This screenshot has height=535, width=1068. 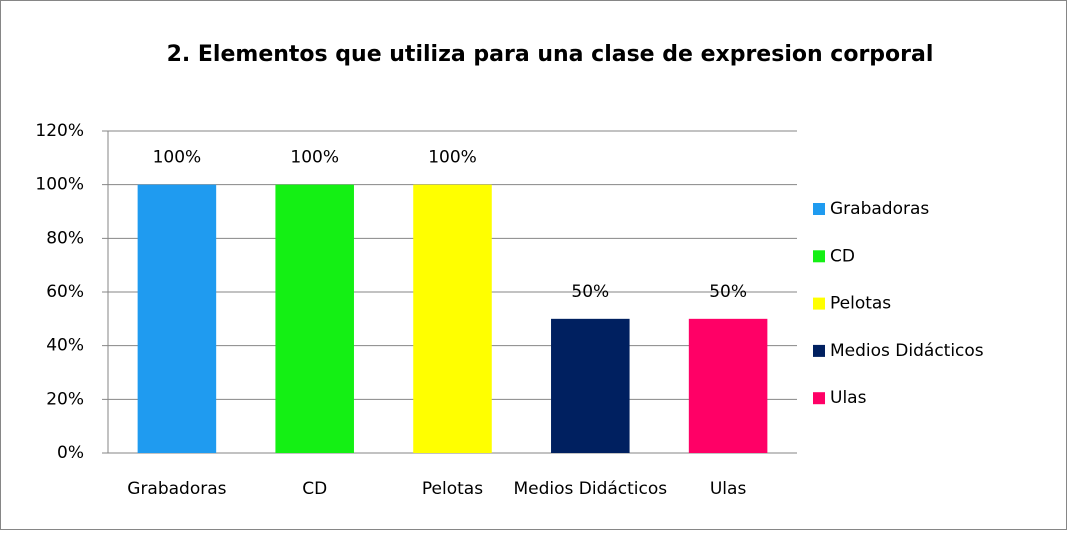 I want to click on y-tick-label: 0%, so click(x=70, y=453).